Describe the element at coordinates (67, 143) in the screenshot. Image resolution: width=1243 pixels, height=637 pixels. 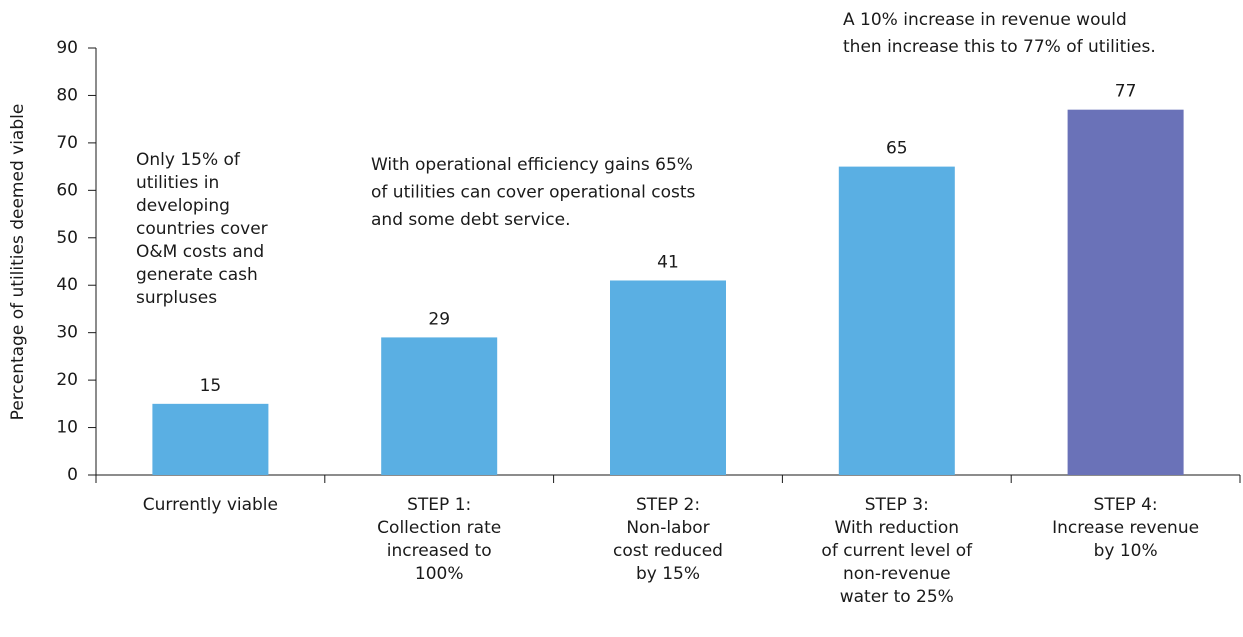
I see `y-tick-label: 70` at that location.